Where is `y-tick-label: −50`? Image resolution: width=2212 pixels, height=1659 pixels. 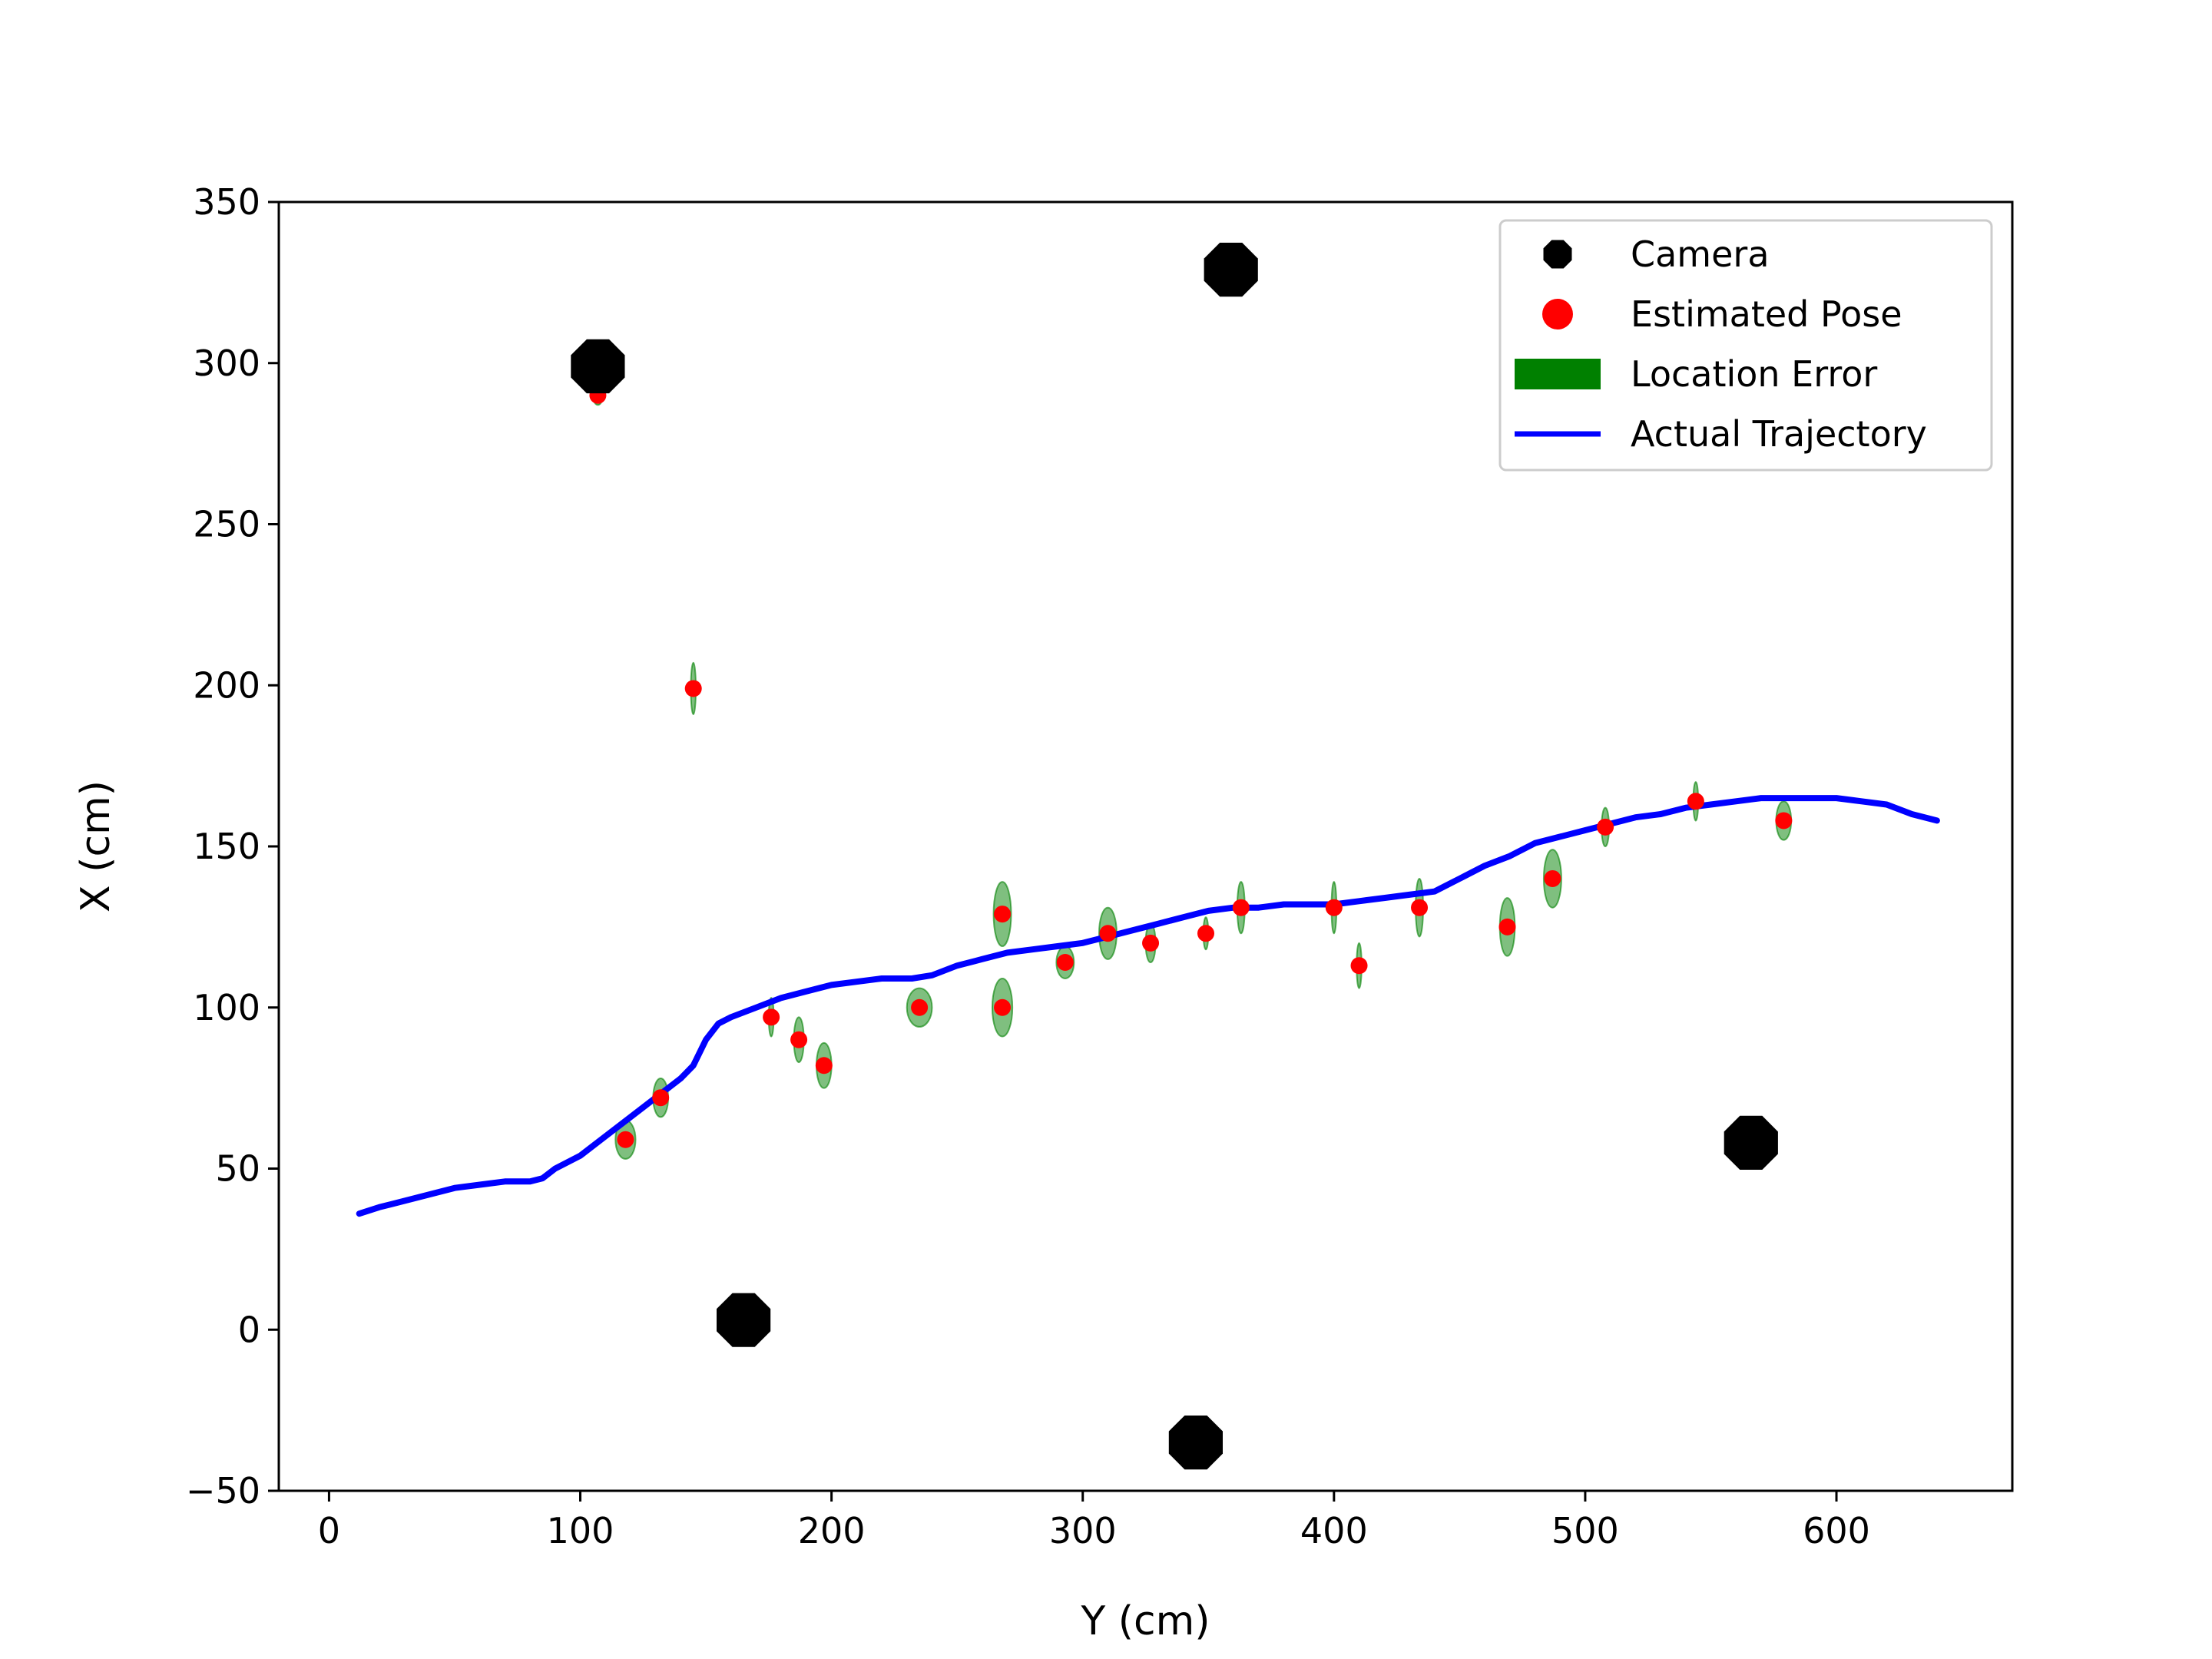
y-tick-label: −50 is located at coordinates (223, 1491).